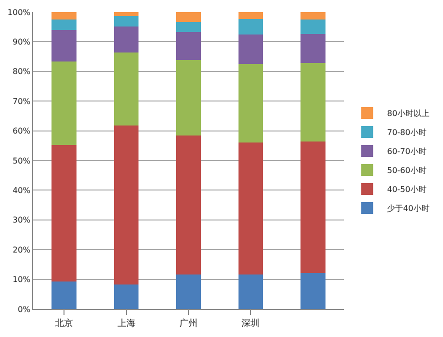 This screenshot has width=443, height=337. What do you see at coordinates (408, 209) in the screenshot?
I see `legend-label: 少于40小时` at bounding box center [408, 209].